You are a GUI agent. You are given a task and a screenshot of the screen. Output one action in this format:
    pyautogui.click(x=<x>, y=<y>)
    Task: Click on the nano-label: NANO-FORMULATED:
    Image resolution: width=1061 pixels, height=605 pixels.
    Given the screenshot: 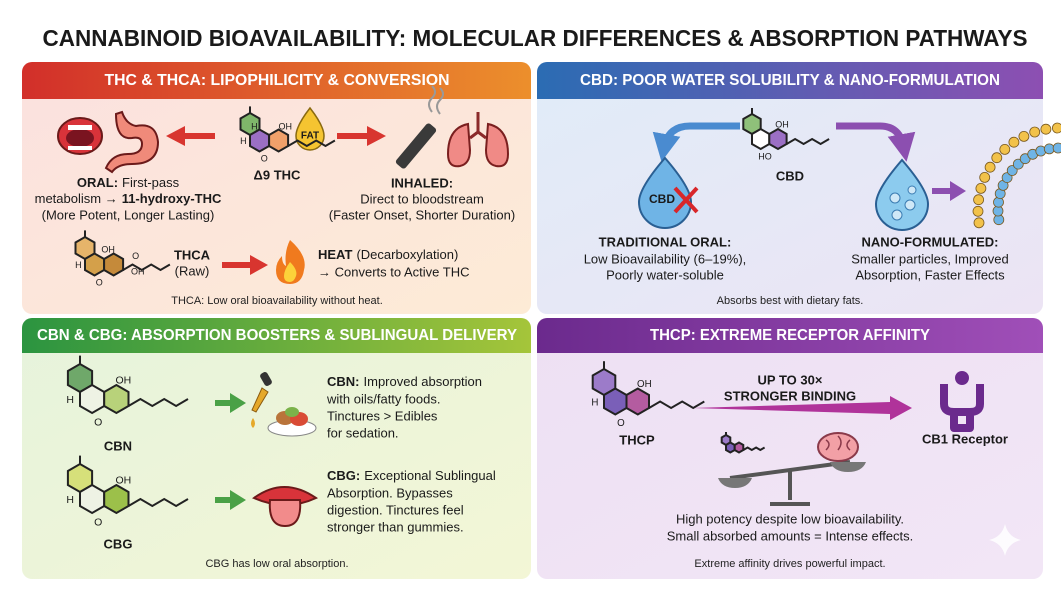 What is the action you would take?
    pyautogui.click(x=930, y=241)
    